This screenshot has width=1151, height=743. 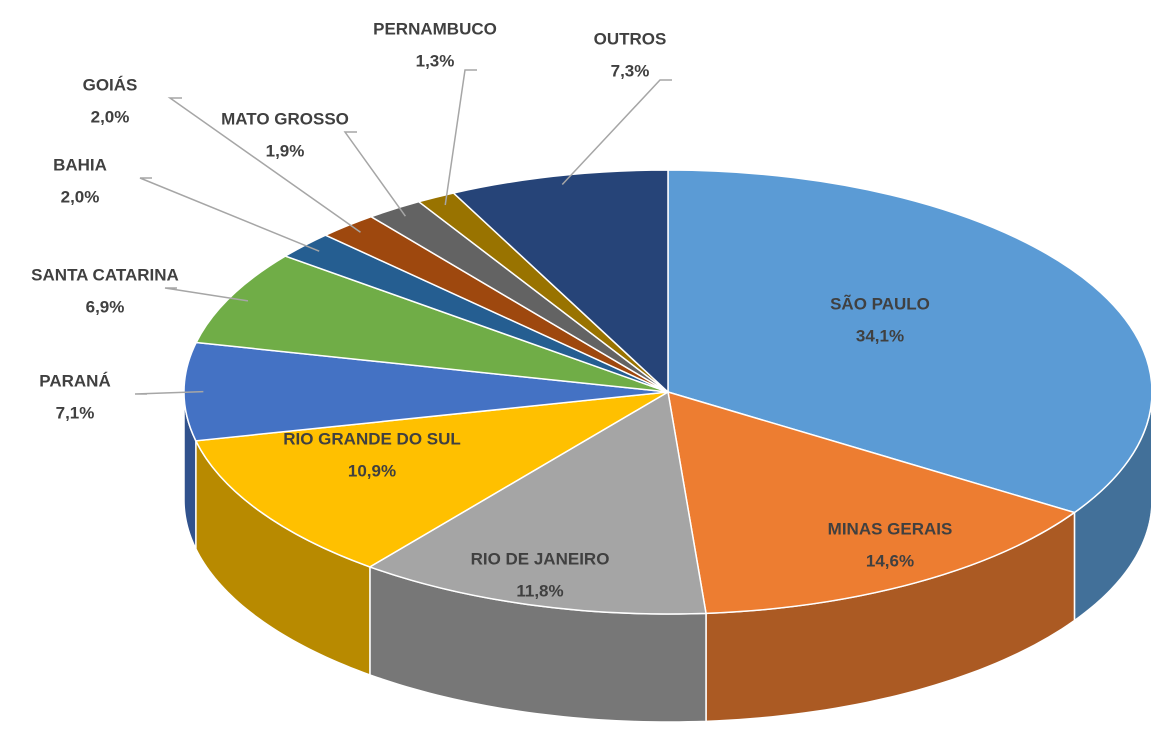 What do you see at coordinates (630, 70) in the screenshot?
I see `value-label: 7,3%` at bounding box center [630, 70].